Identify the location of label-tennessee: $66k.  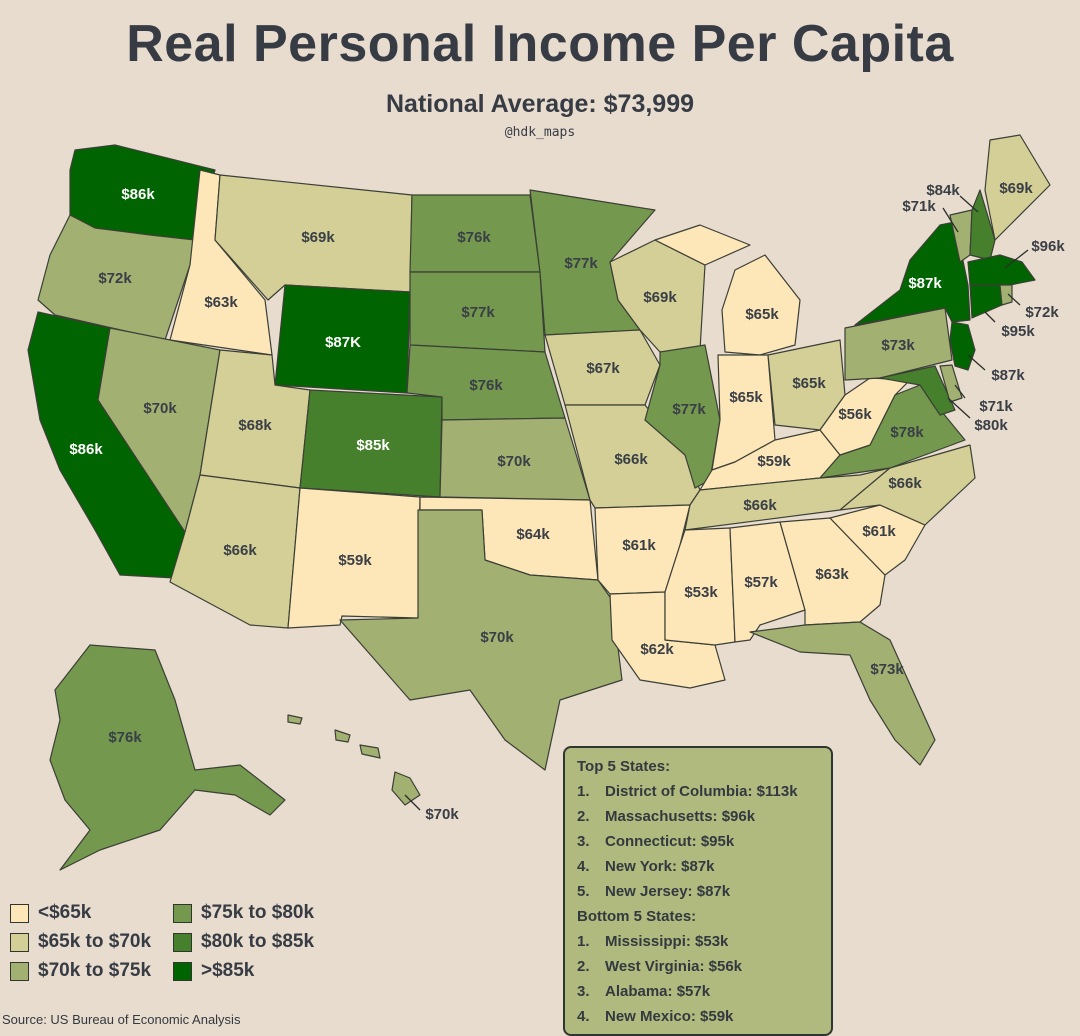
(760, 505).